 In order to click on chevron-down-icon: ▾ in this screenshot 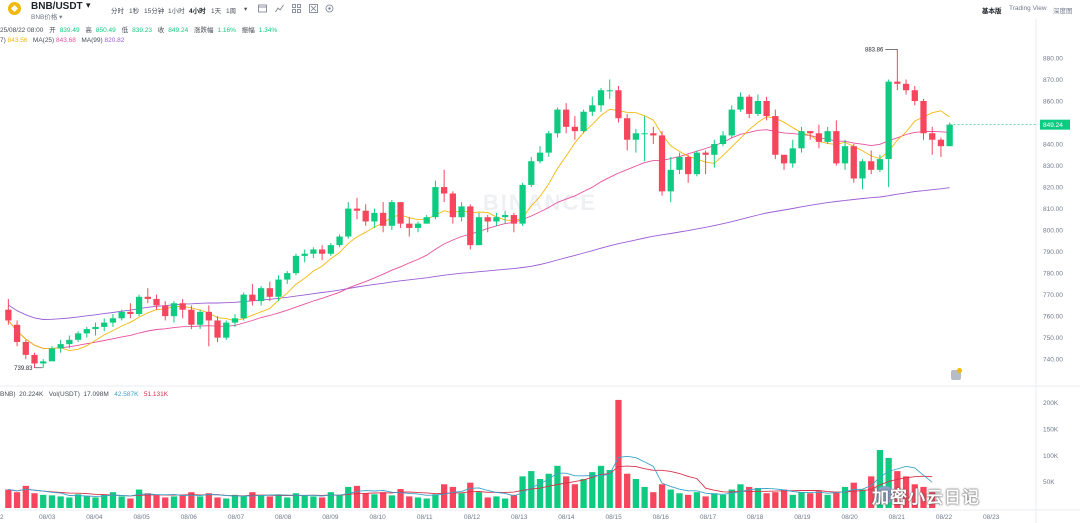, I will do `click(88, 5)`.